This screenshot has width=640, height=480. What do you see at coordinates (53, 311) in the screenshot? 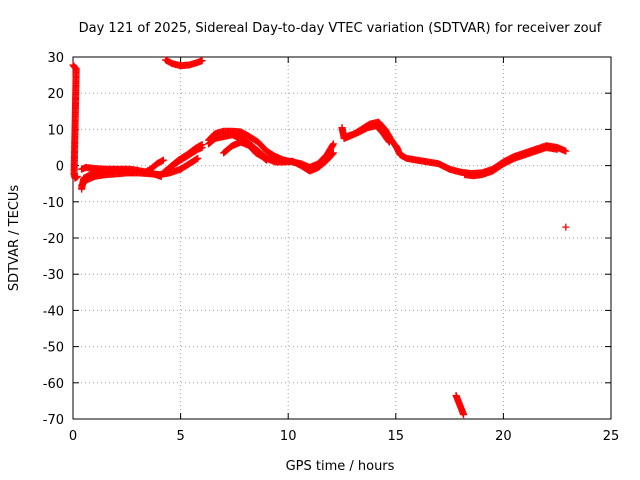
I see `y-tick-label: -40` at bounding box center [53, 311].